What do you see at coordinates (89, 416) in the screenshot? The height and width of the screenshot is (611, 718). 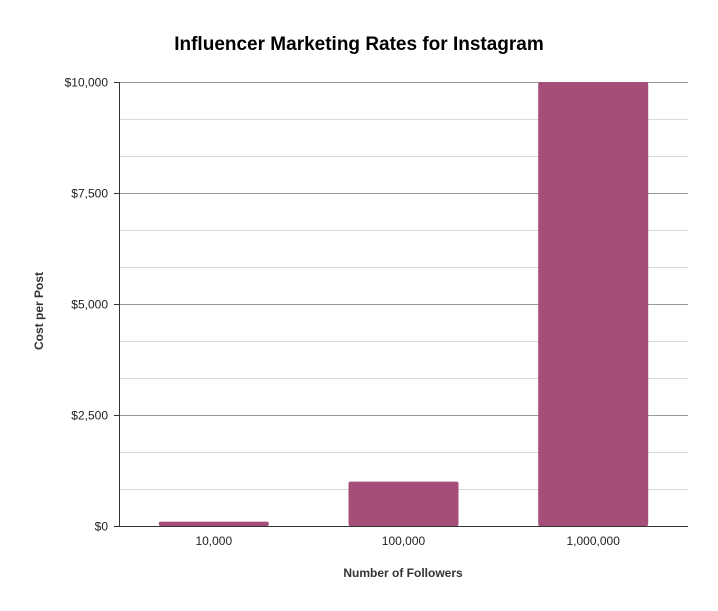 I see `y-tick-label: $2,500` at bounding box center [89, 416].